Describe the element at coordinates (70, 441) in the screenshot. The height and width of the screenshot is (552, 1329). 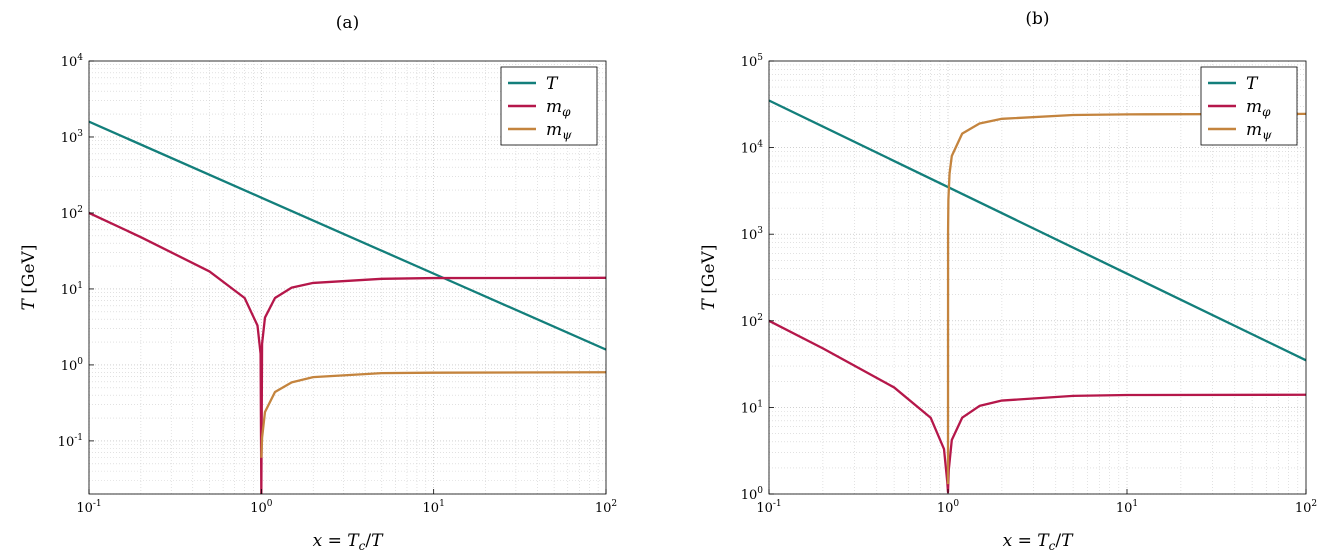
I see `y-tick-label: 10⁻¹` at that location.